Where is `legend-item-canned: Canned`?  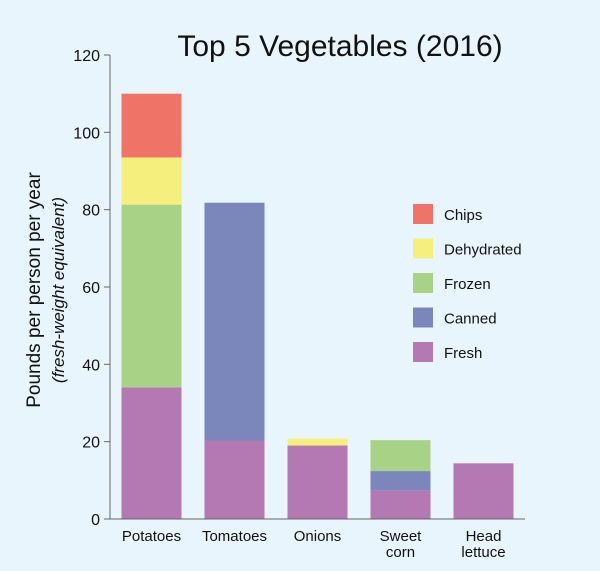 legend-item-canned: Canned is located at coordinates (455, 317).